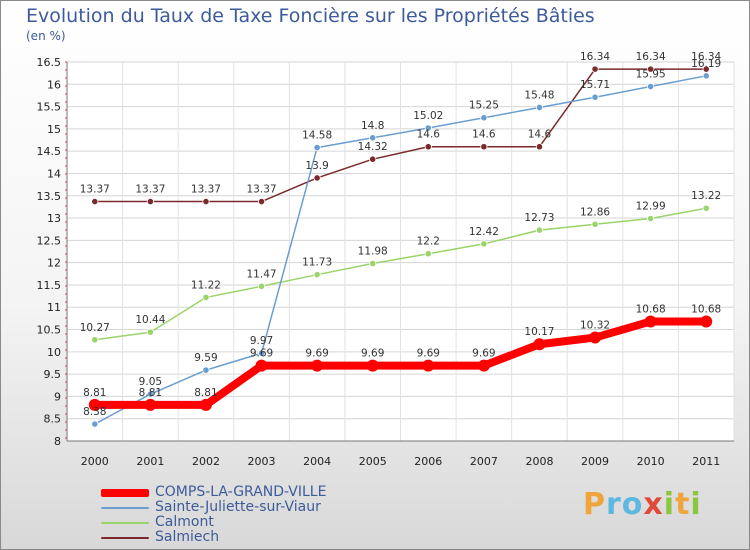 This screenshot has height=550, width=750. I want to click on legend-item: Sainte-Juliette-sur-Viaur, so click(213, 507).